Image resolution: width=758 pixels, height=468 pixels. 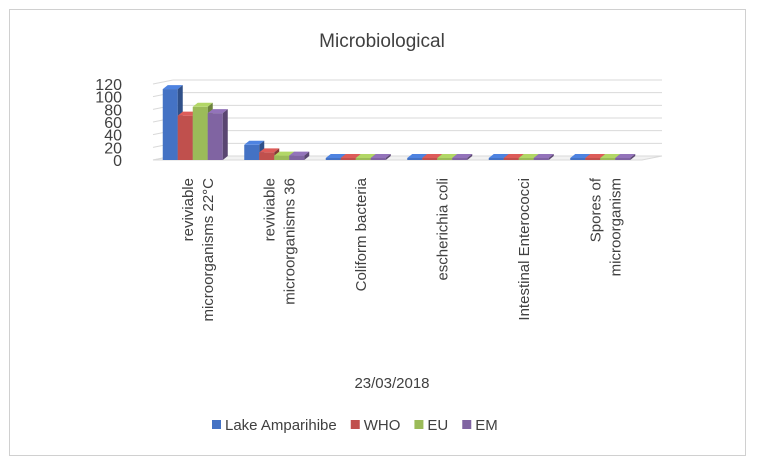 What do you see at coordinates (113, 136) in the screenshot?
I see `y-tick-label: 40` at bounding box center [113, 136].